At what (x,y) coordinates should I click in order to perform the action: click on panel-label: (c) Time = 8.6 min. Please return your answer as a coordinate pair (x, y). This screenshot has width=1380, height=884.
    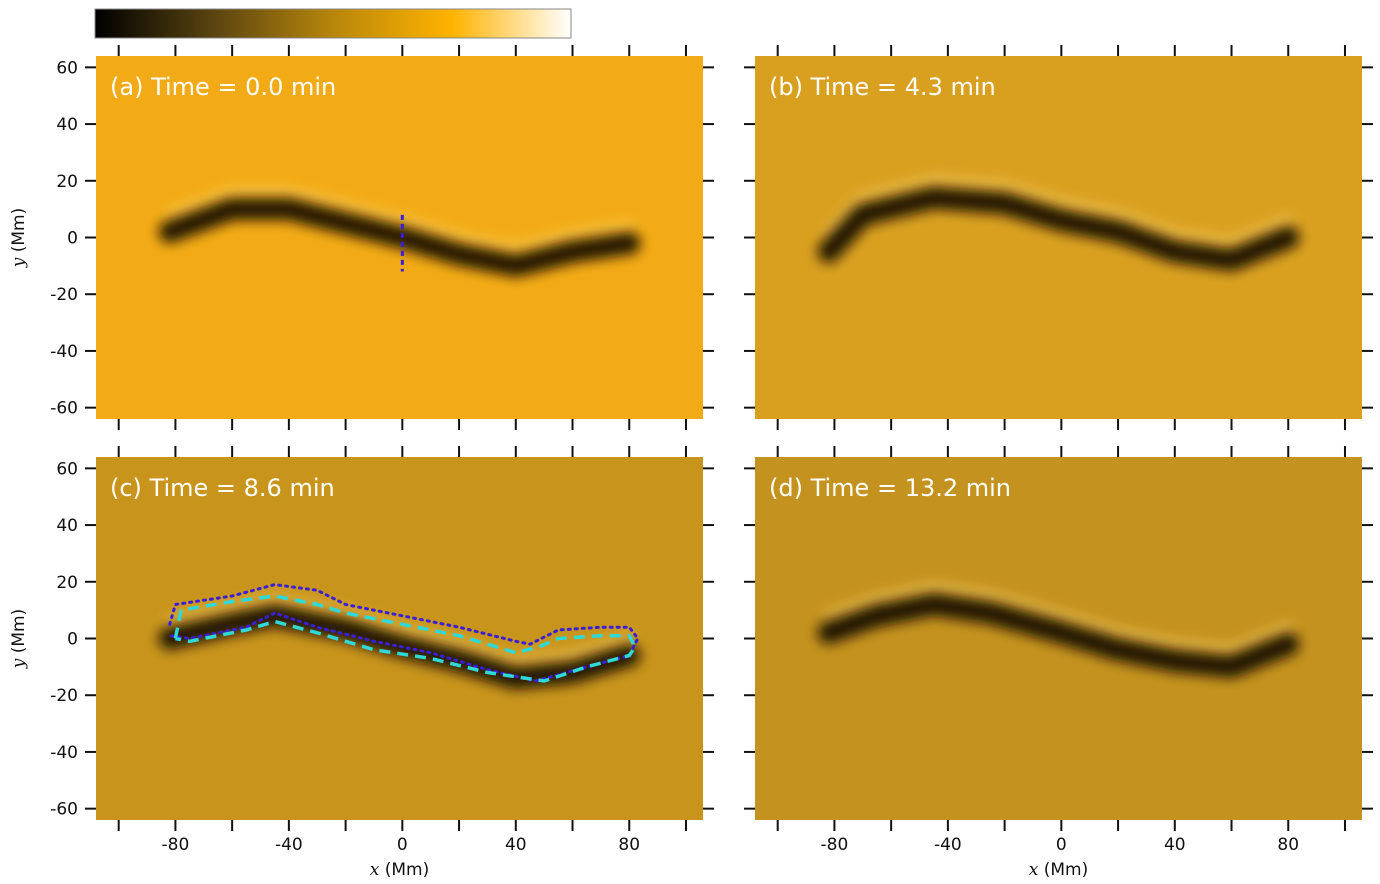
    Looking at the image, I should click on (222, 488).